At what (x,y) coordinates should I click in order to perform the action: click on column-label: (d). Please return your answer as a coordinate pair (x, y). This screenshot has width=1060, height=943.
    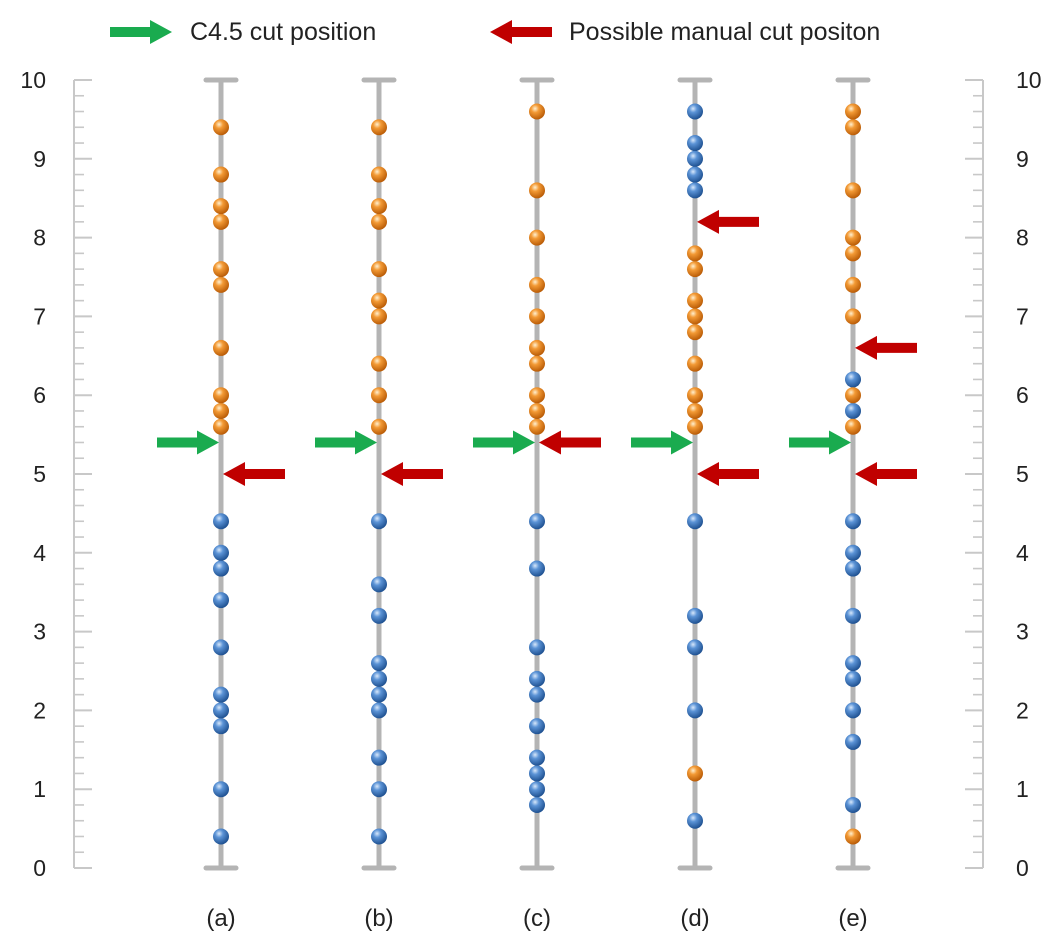
    Looking at the image, I should click on (694, 918).